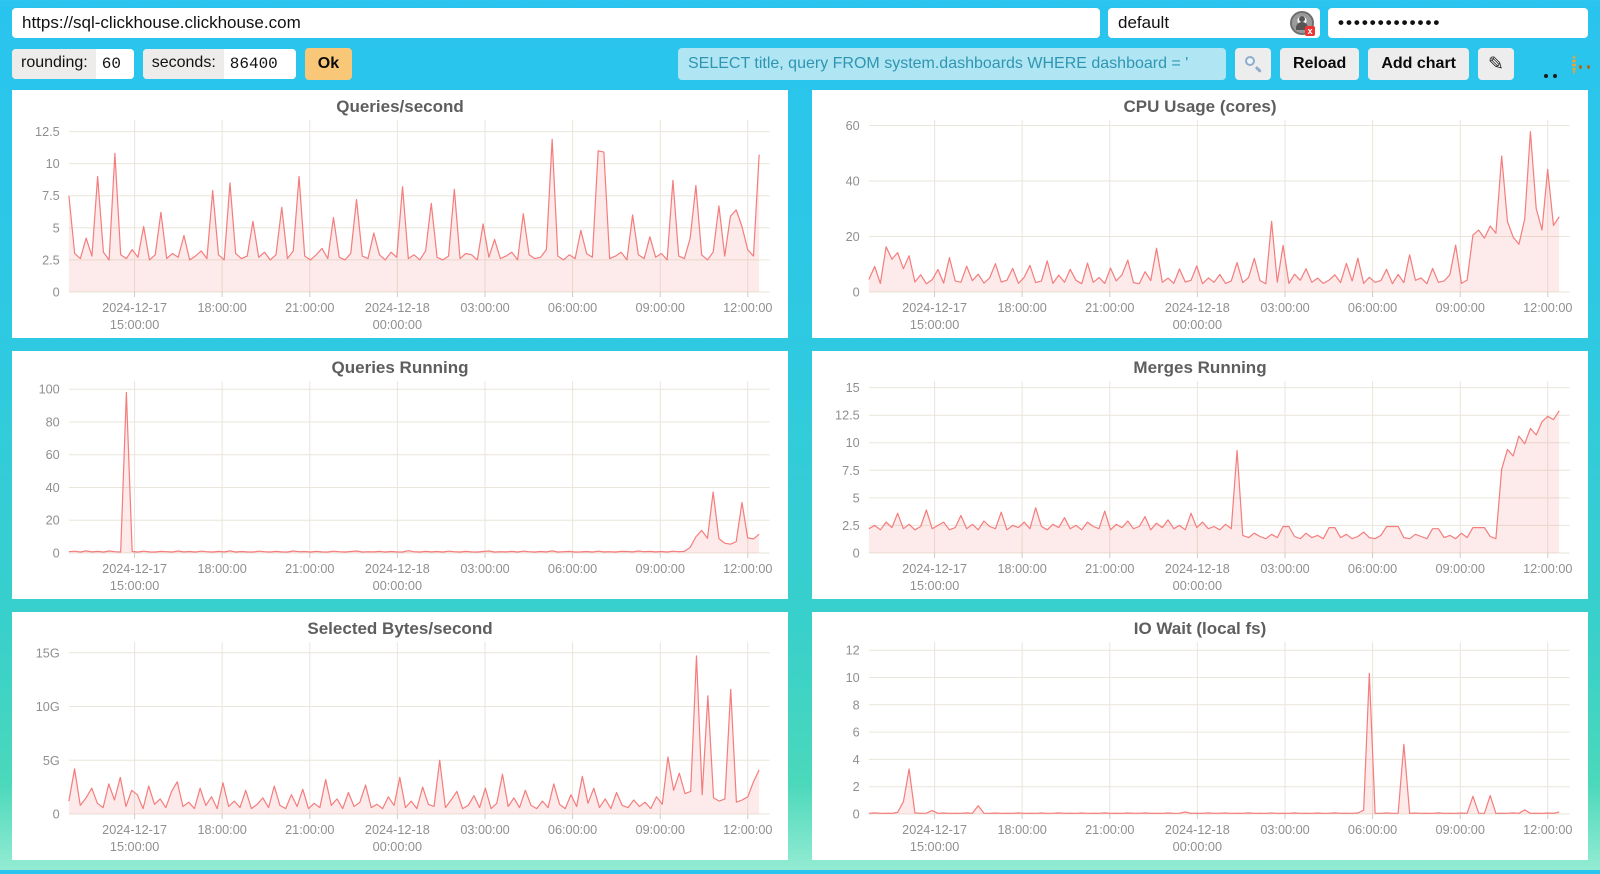  Describe the element at coordinates (951, 64) in the screenshot. I see `dashboard-query-input` at that location.